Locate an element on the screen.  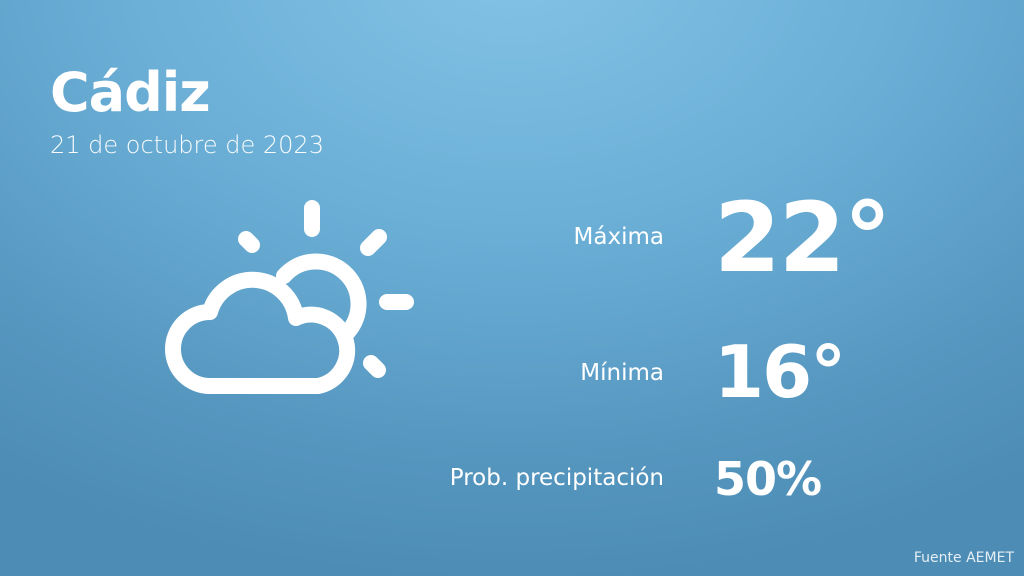
min-temp-value: 16° is located at coordinates (780, 372).